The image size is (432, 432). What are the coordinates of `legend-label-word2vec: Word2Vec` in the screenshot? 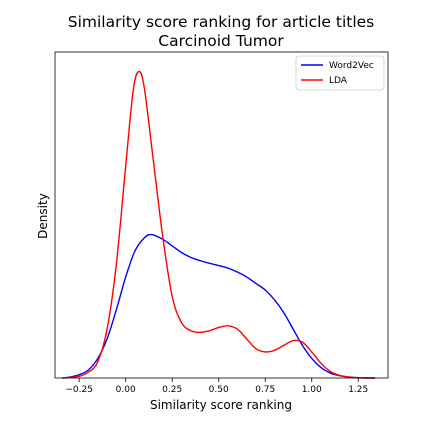 It's located at (351, 66).